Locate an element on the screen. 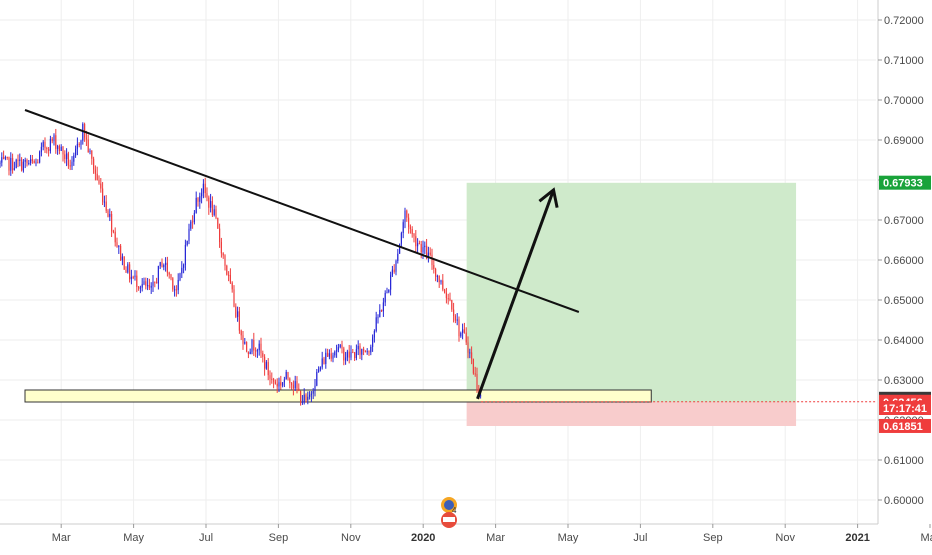  time-axis-bg is located at coordinates (466, 537).